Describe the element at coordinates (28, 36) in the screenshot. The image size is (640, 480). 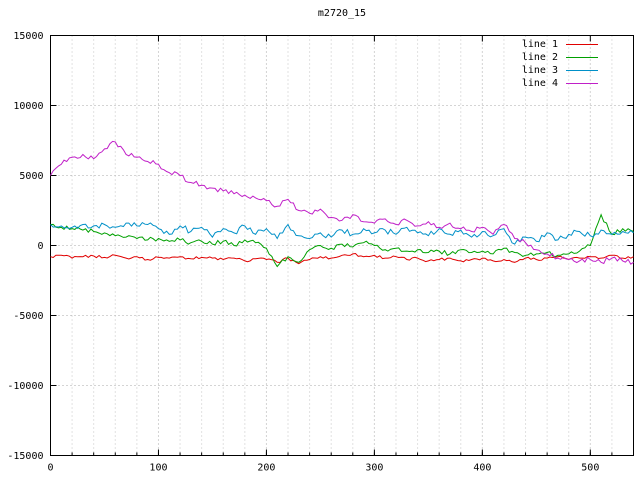
I see `svg-text: 15000` at that location.